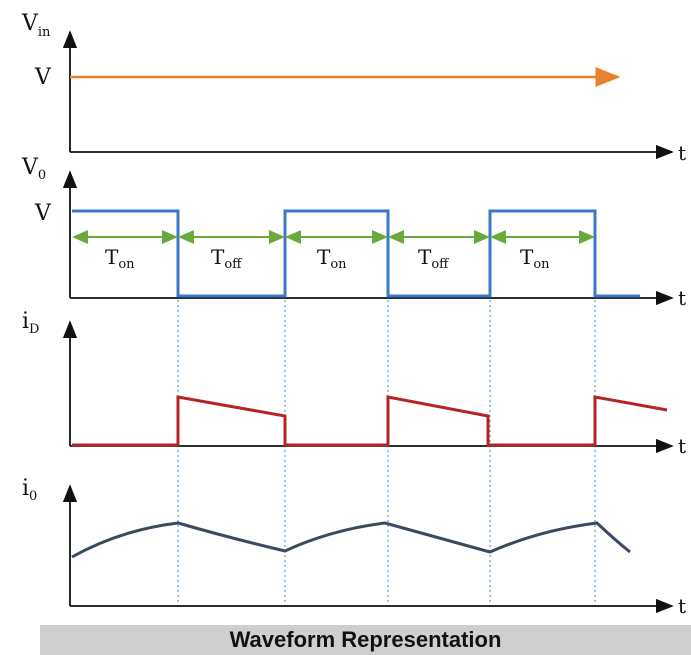  I want to click on caption-bar, so click(365, 640).